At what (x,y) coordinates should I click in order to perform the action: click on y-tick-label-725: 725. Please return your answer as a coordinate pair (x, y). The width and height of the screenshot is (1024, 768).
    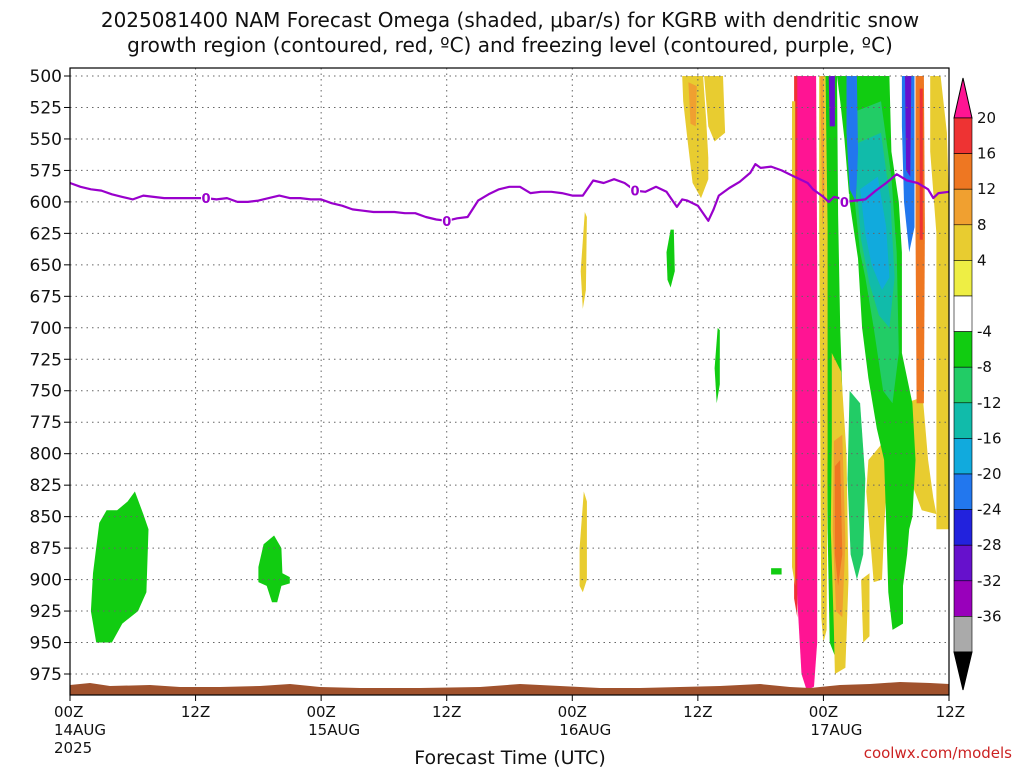
    Looking at the image, I should click on (46, 360).